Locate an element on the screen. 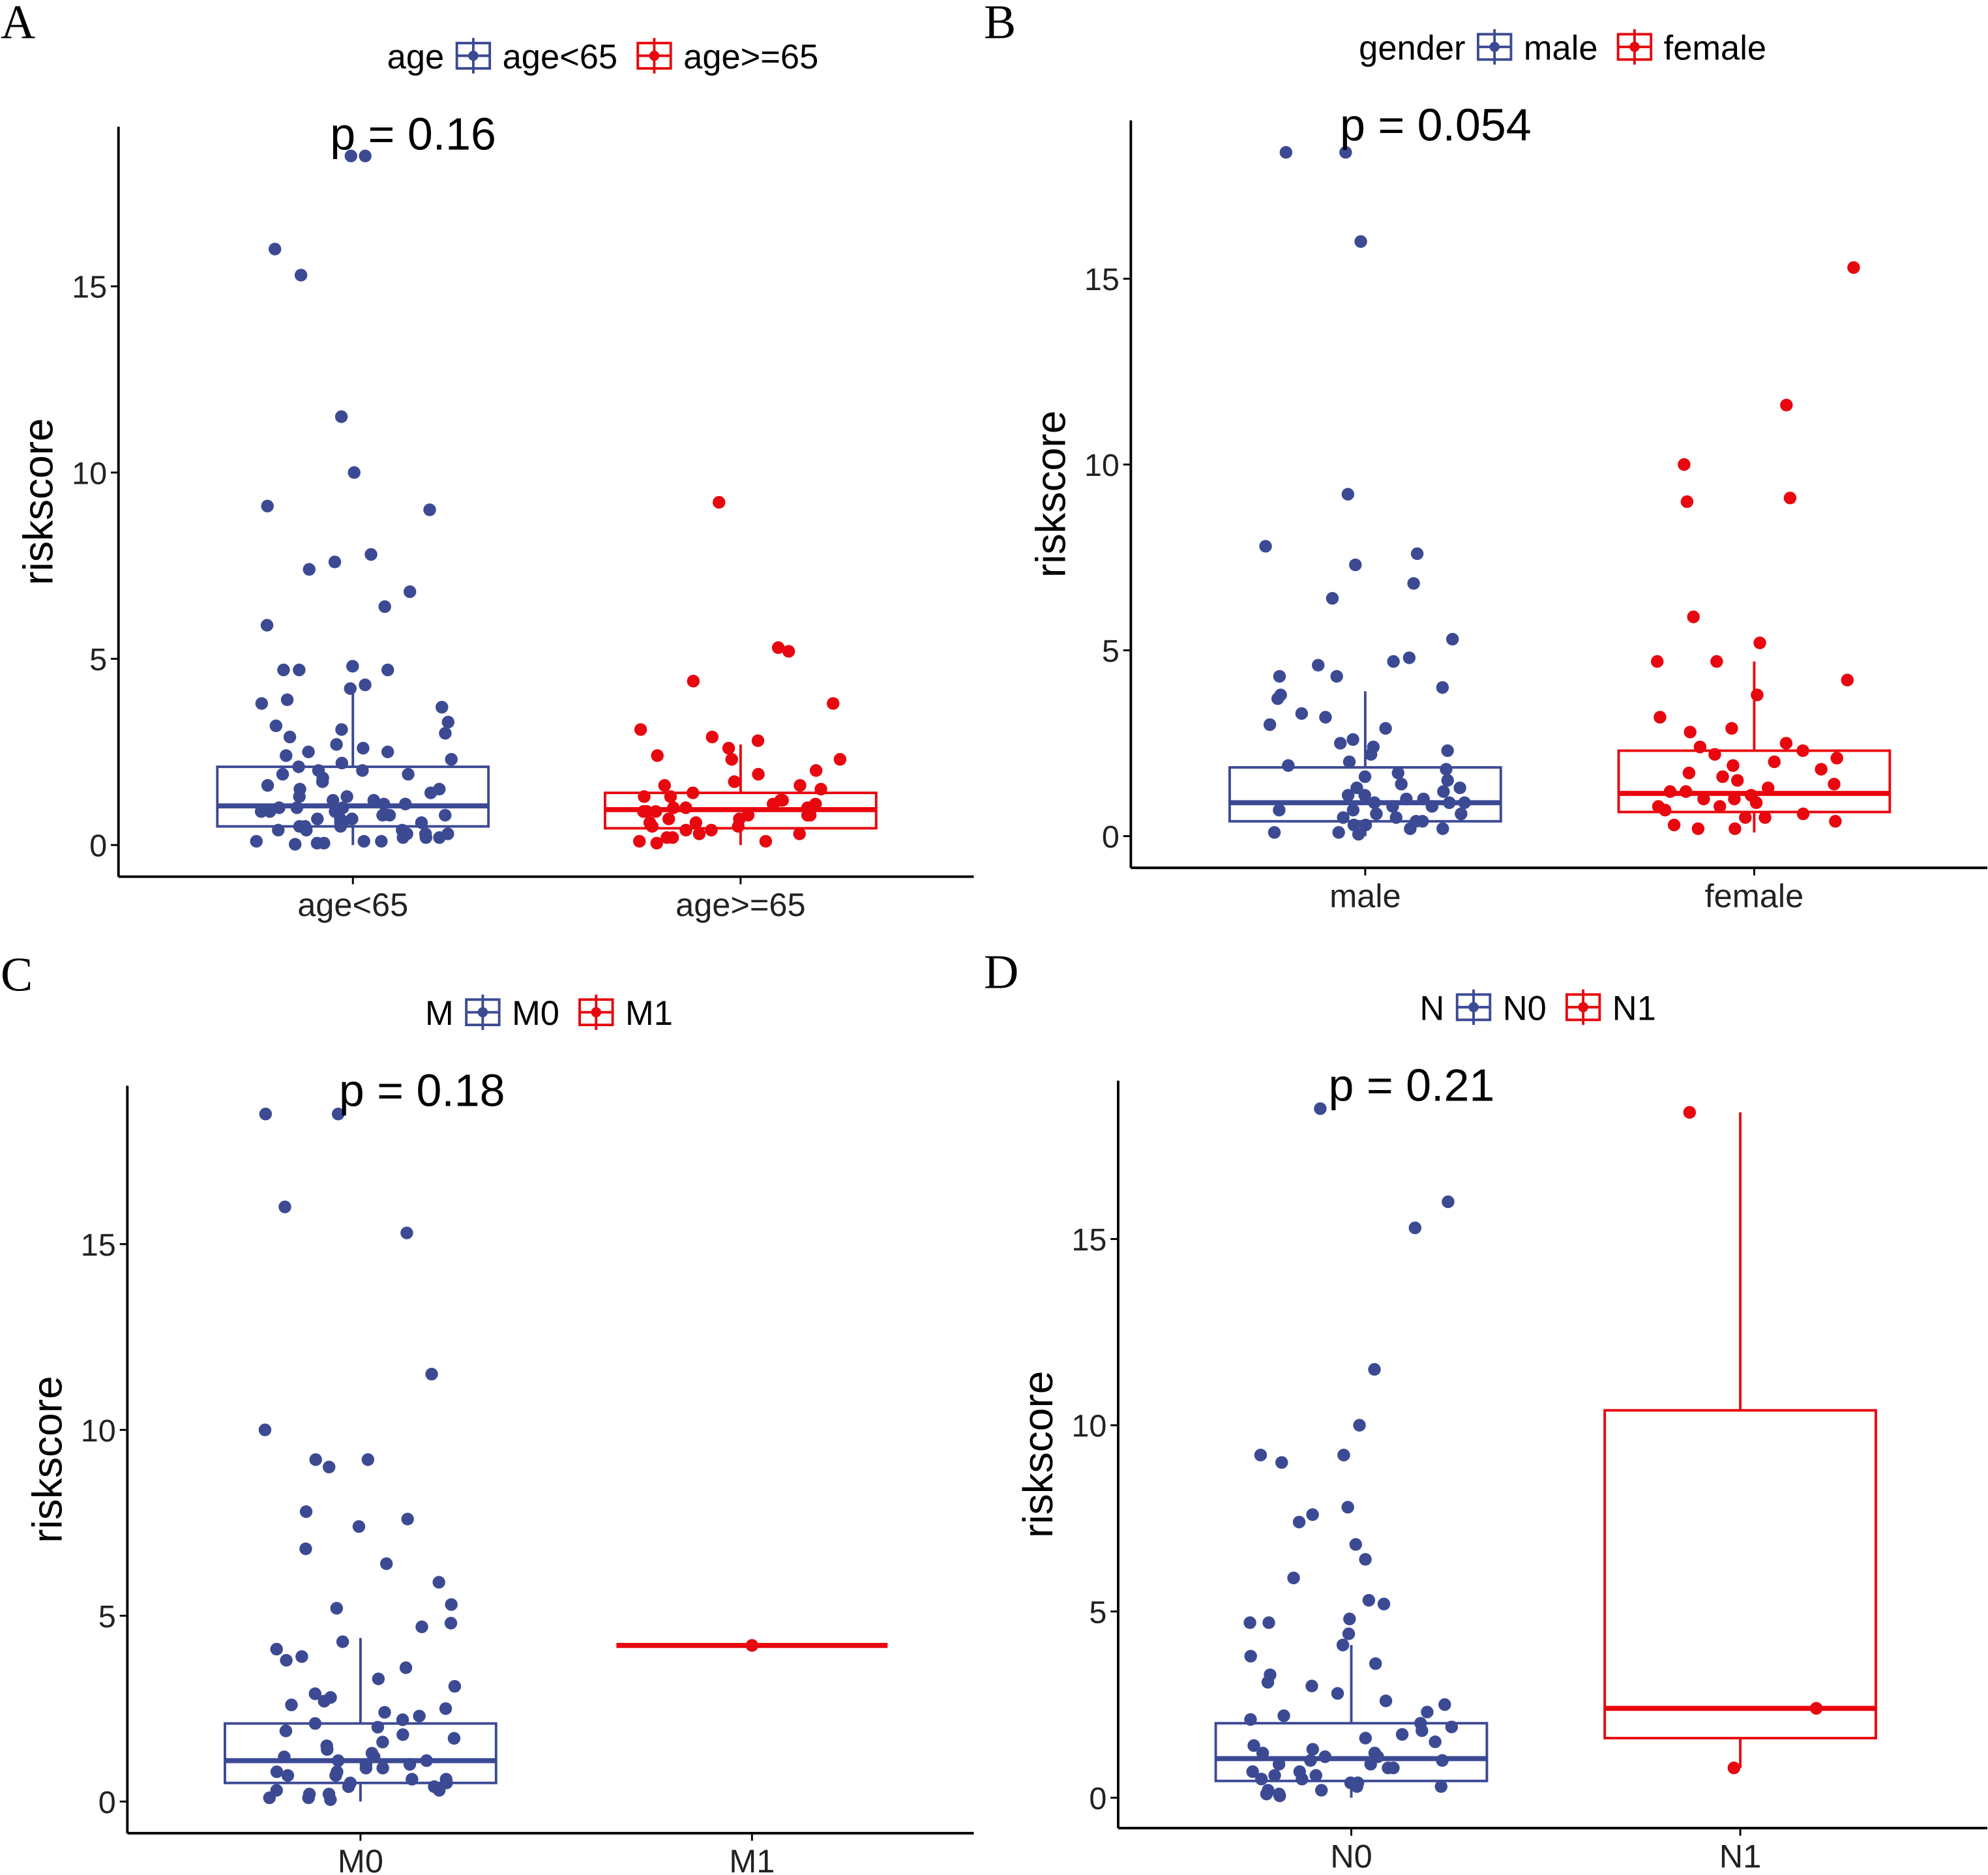  legend-entry: M1 is located at coordinates (649, 1014).